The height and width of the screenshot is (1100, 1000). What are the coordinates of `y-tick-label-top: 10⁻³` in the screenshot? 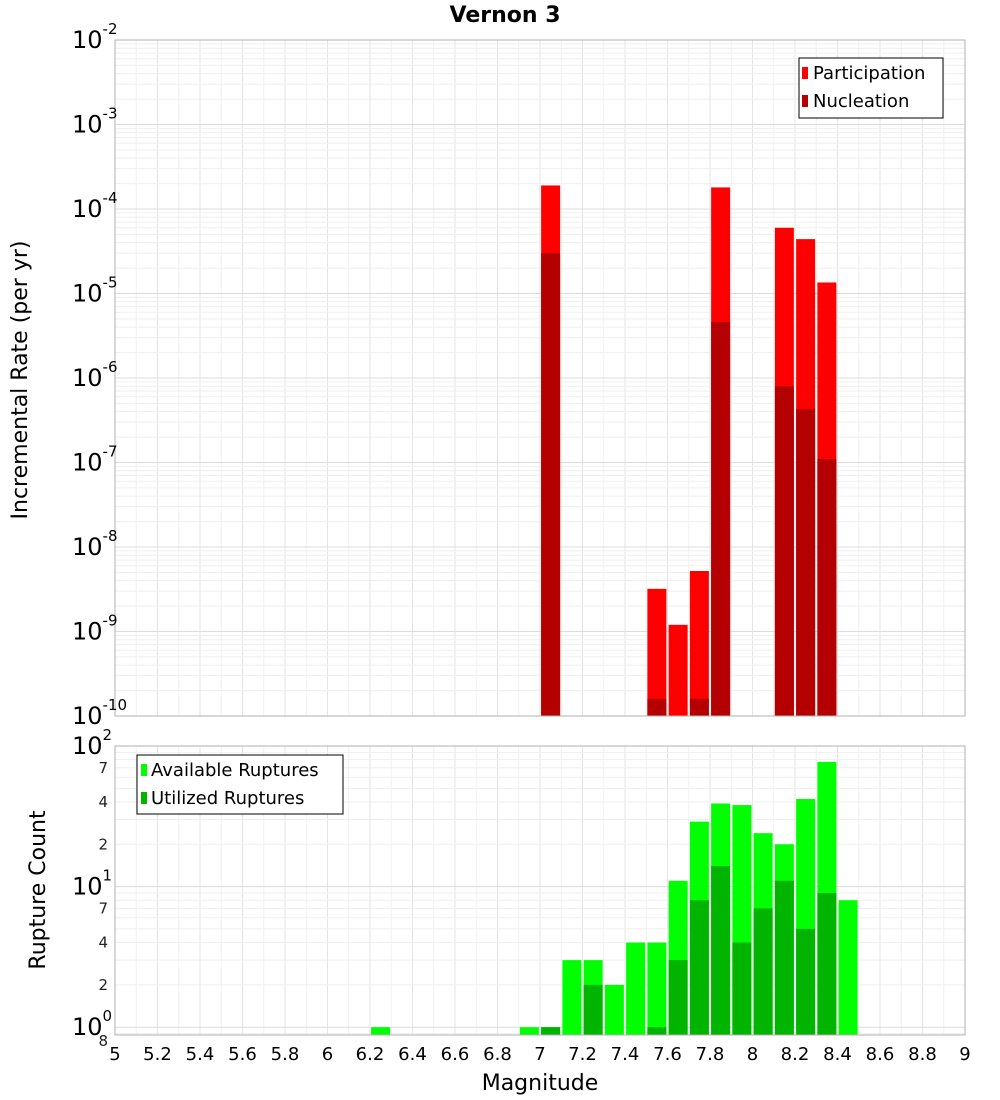 It's located at (95, 122).